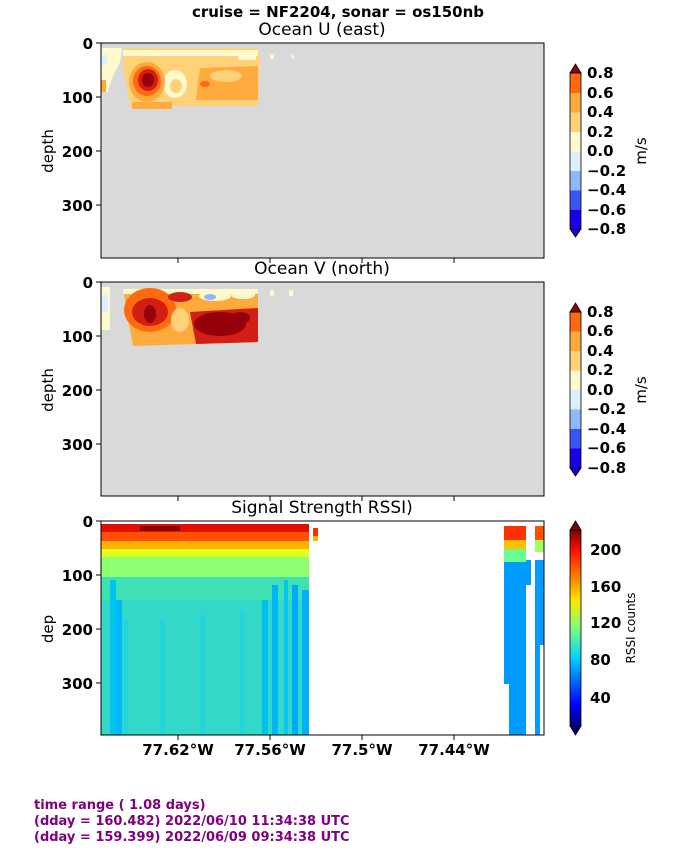  What do you see at coordinates (631, 627) in the screenshot?
I see `colorbar-label: RSSI counts` at bounding box center [631, 627].